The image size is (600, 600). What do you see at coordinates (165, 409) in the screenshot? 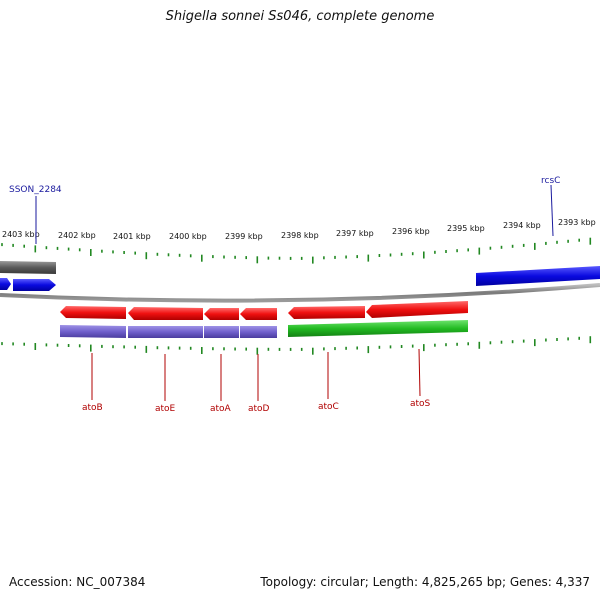
I see `gene-label-text: atoE` at bounding box center [165, 409].